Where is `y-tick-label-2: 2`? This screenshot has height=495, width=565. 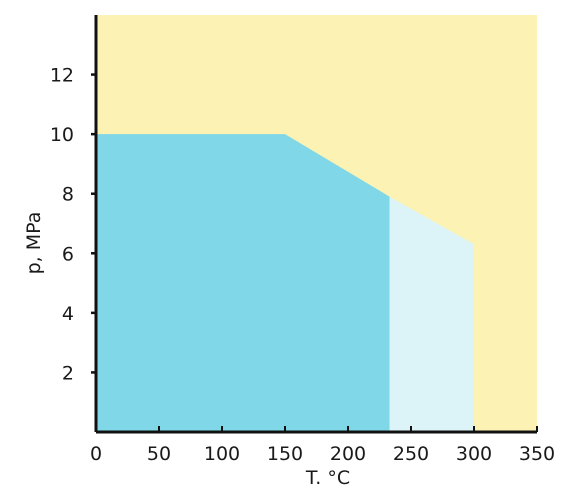 y-tick-label-2: 2 is located at coordinates (68, 373).